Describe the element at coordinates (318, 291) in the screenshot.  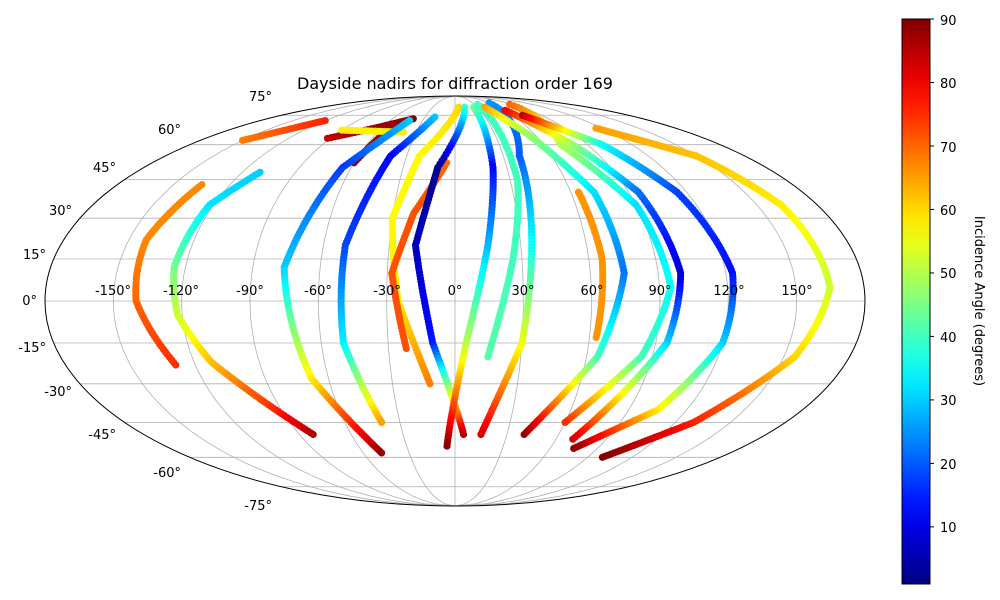
I see `x-tick-label: -60°` at that location.